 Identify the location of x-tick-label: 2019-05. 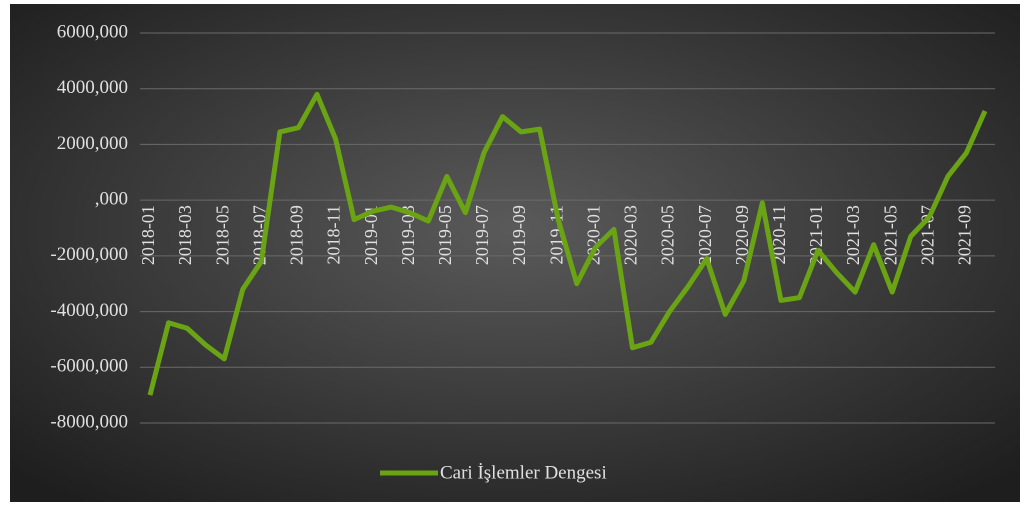
(445, 235).